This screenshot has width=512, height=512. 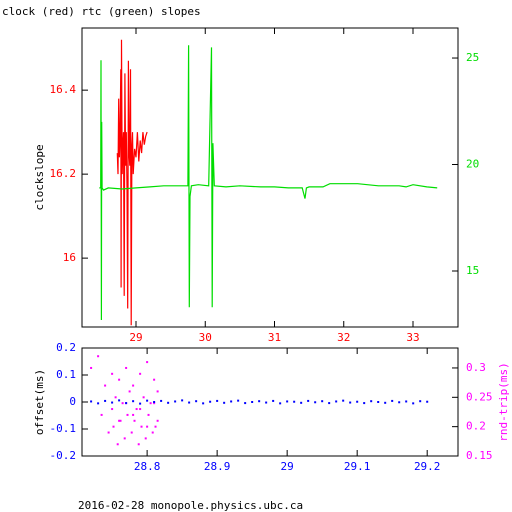 I want to click on footer: 2016-02-28 monopole.physics.ubc.ca, so click(x=190, y=505).